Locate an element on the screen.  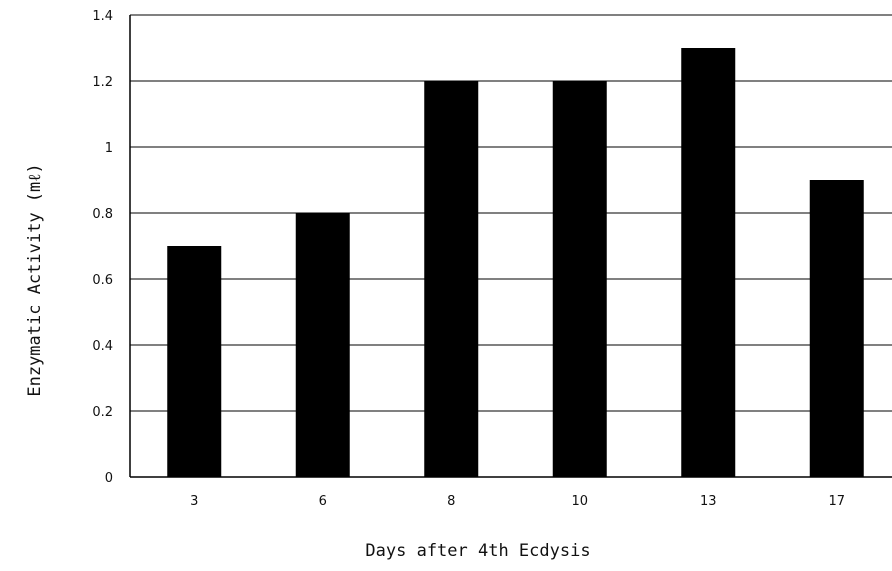
x-tick-label: 10 is located at coordinates (579, 501).